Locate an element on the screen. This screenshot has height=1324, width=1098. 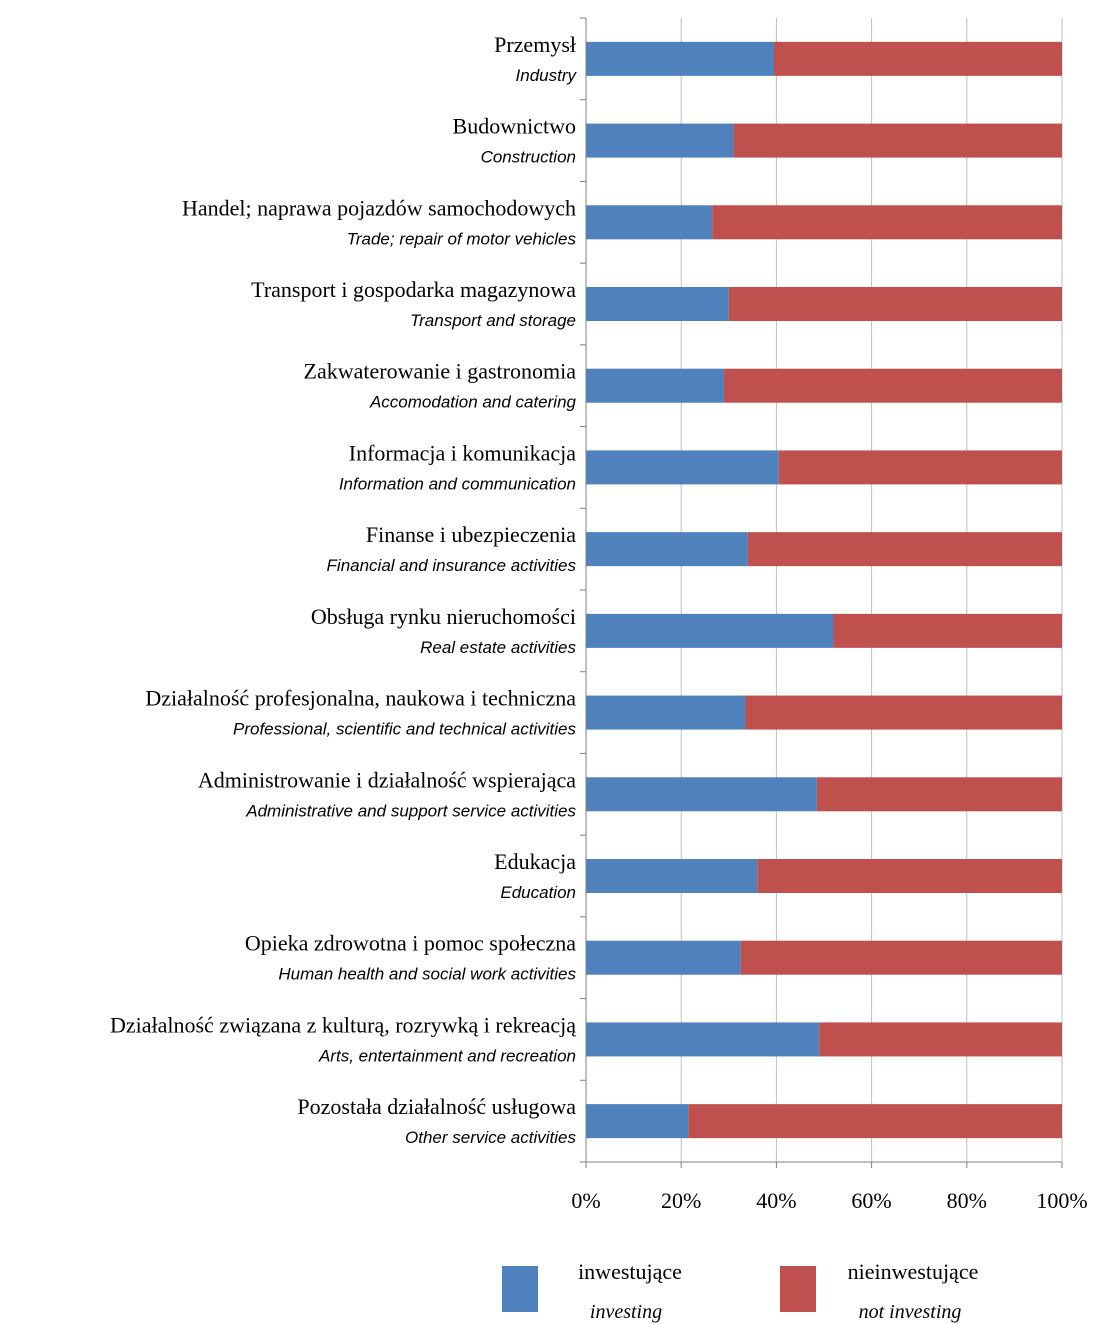
category-label: Zakwaterowanie i gastronomia is located at coordinates (440, 371).